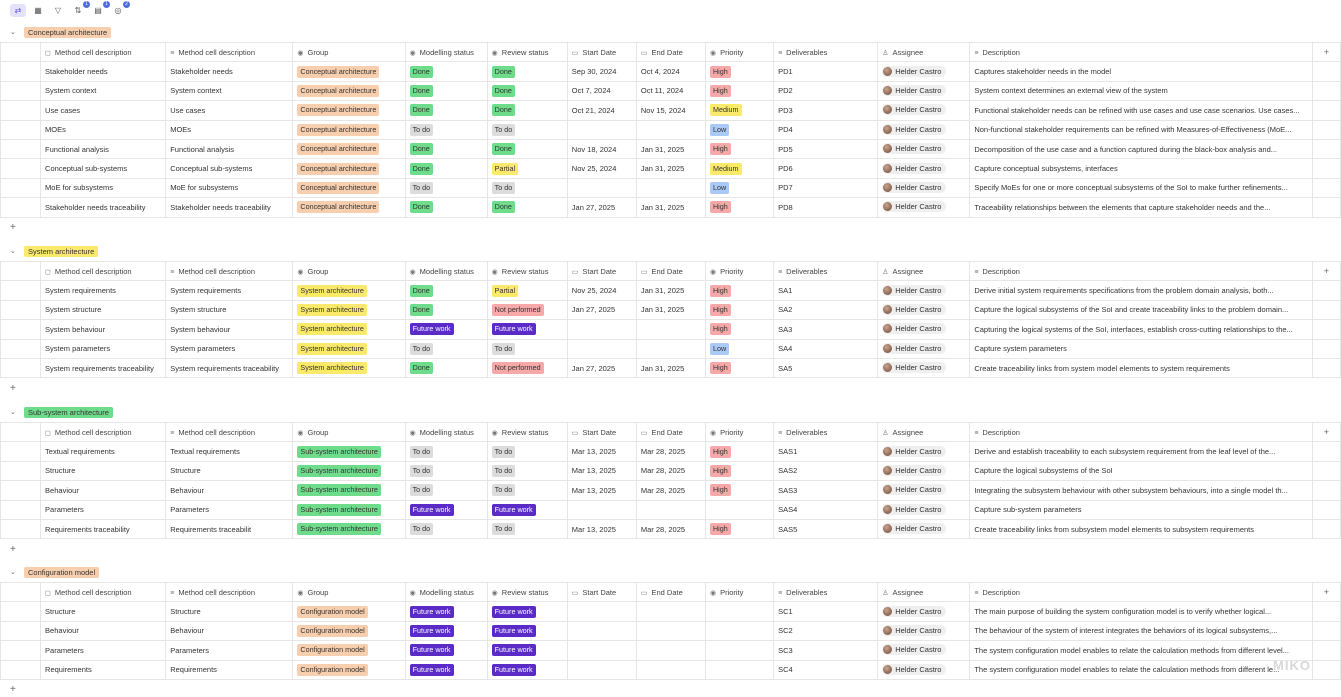  What do you see at coordinates (1141, 52) in the screenshot?
I see `column-header: ≡ Description` at bounding box center [1141, 52].